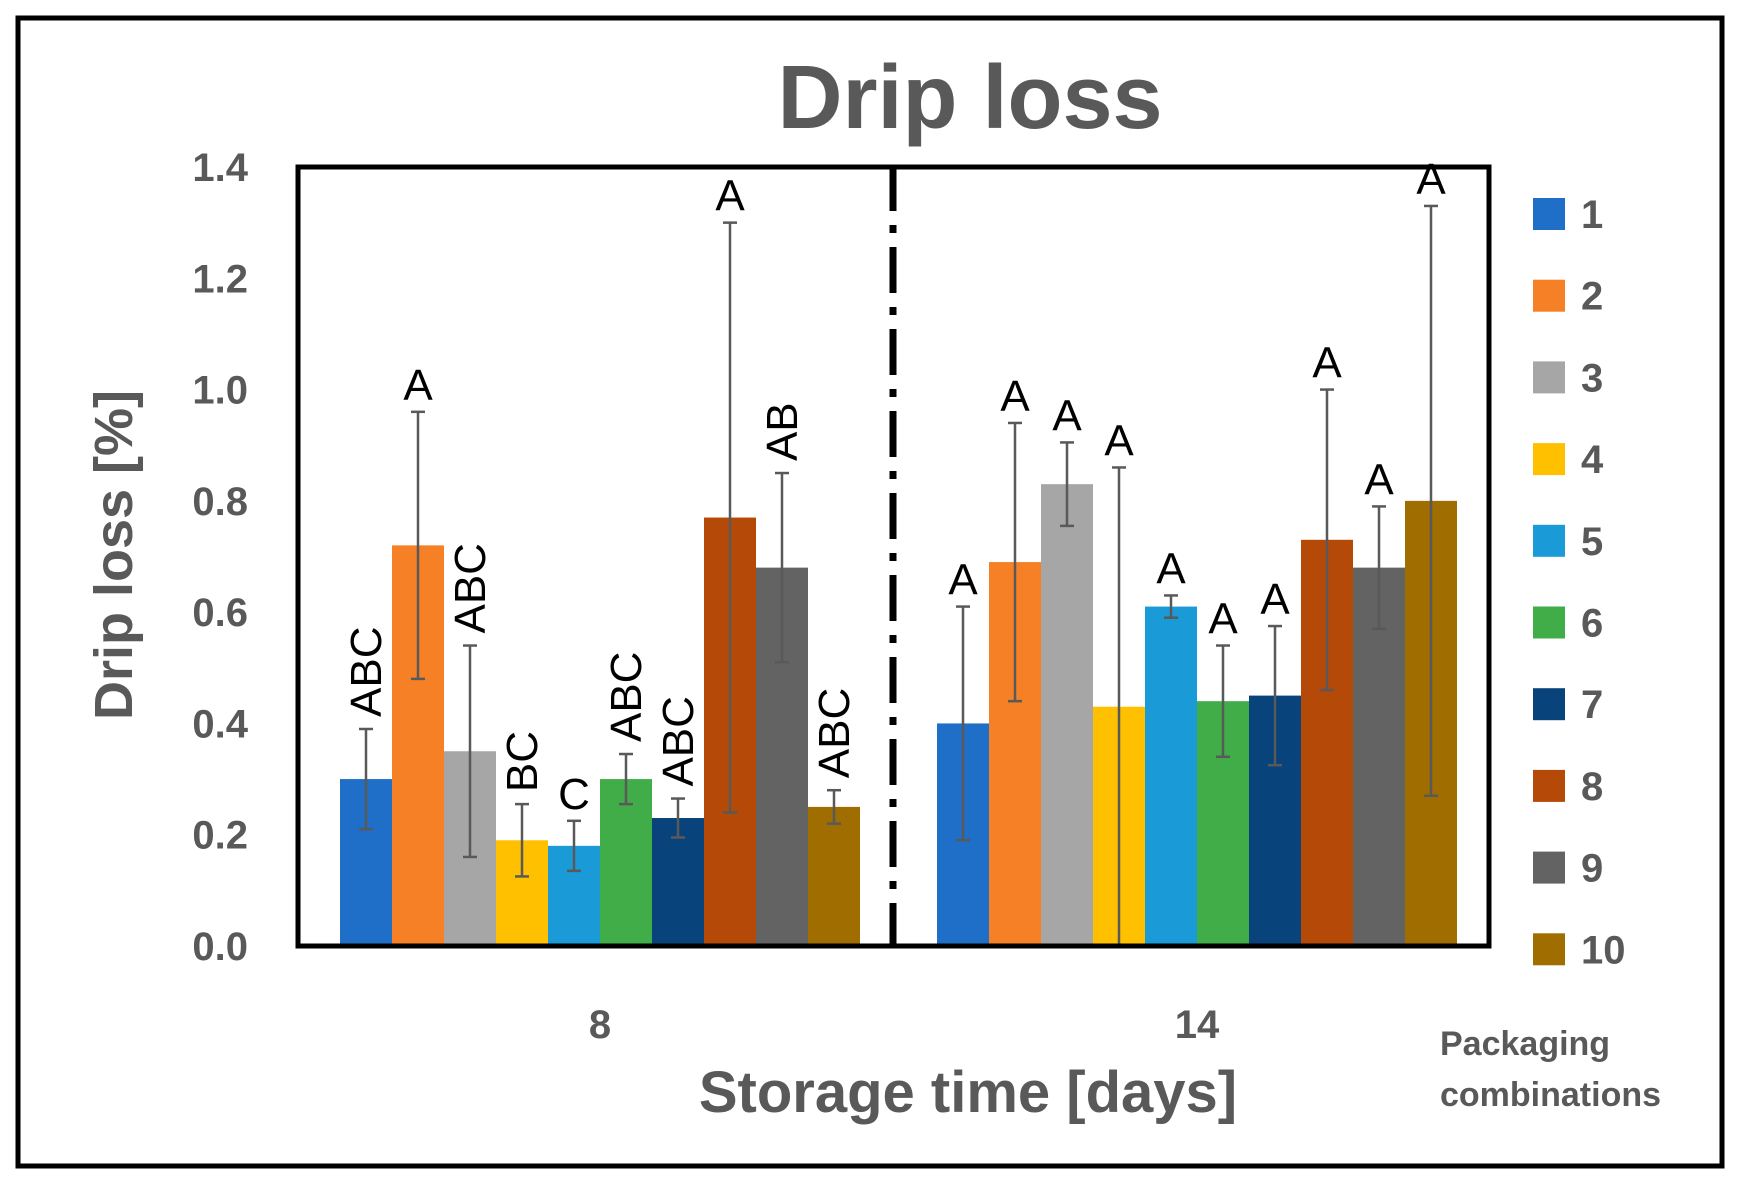 The height and width of the screenshot is (1185, 1741). What do you see at coordinates (220, 391) in the screenshot?
I see `y-tick-label: 1.0` at bounding box center [220, 391].